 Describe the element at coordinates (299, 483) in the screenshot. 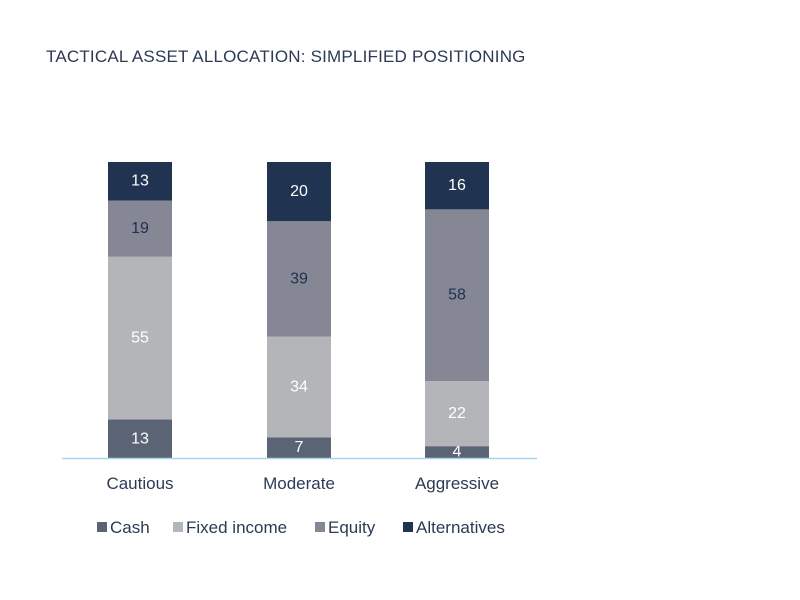

I see `category-label-moderate: Moderate` at that location.